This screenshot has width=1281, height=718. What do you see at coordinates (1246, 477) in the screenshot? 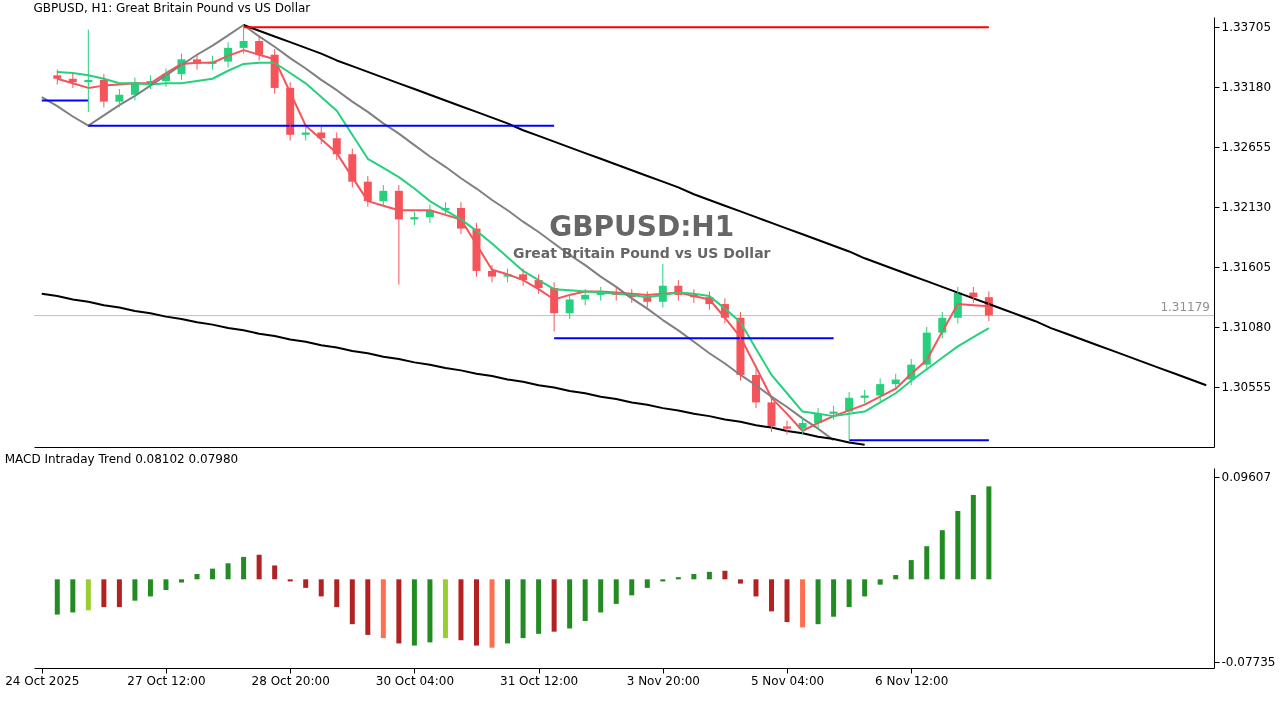
I see `y-tick-label: 0.09607` at bounding box center [1246, 477].